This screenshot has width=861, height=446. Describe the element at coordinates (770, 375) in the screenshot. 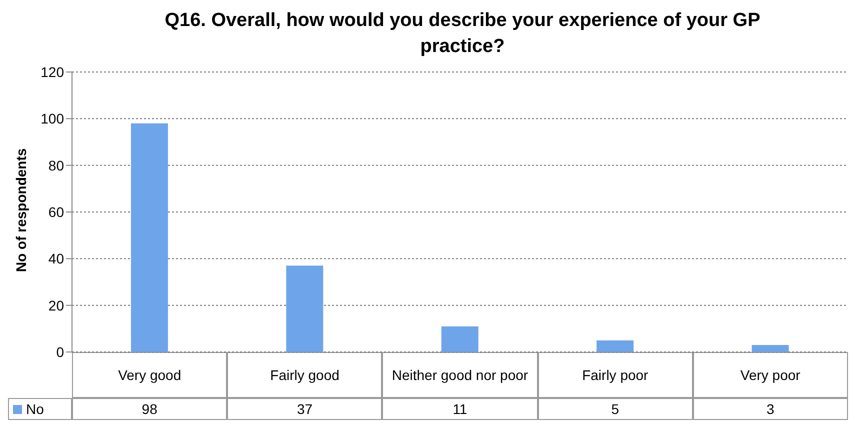

I see `x-tick-label: Very poor` at that location.